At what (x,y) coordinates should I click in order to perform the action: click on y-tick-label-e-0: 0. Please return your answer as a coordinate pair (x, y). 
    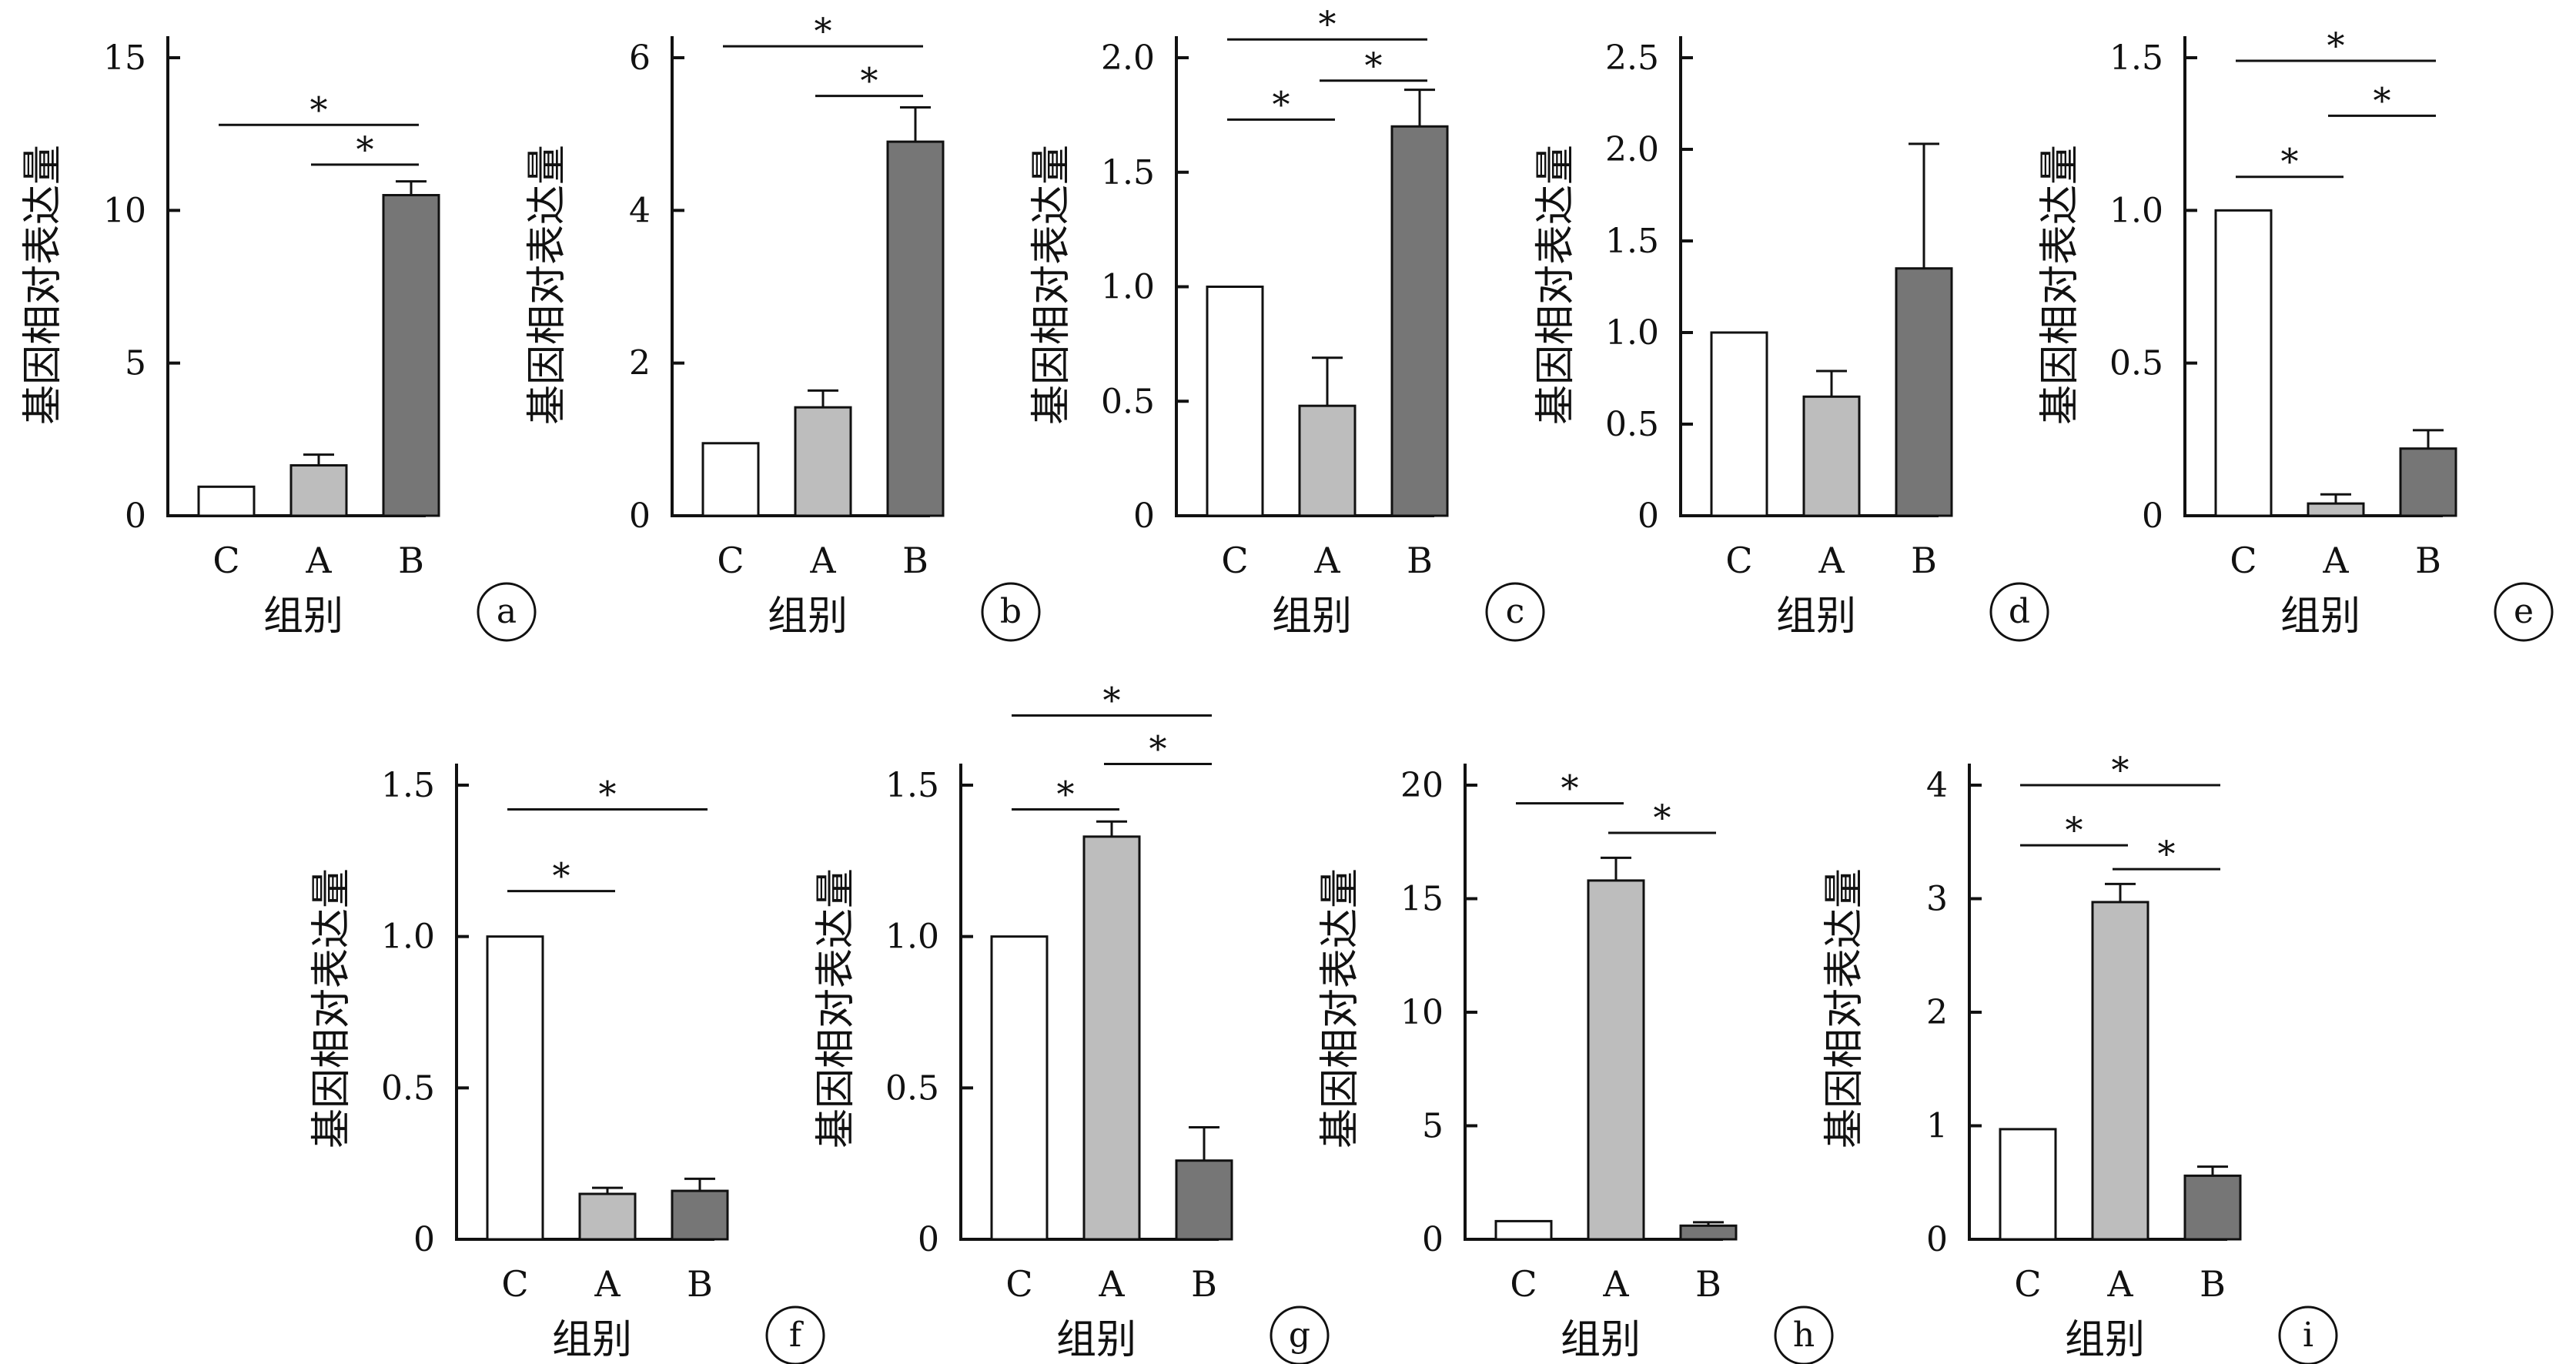
    Looking at the image, I should click on (2153, 516).